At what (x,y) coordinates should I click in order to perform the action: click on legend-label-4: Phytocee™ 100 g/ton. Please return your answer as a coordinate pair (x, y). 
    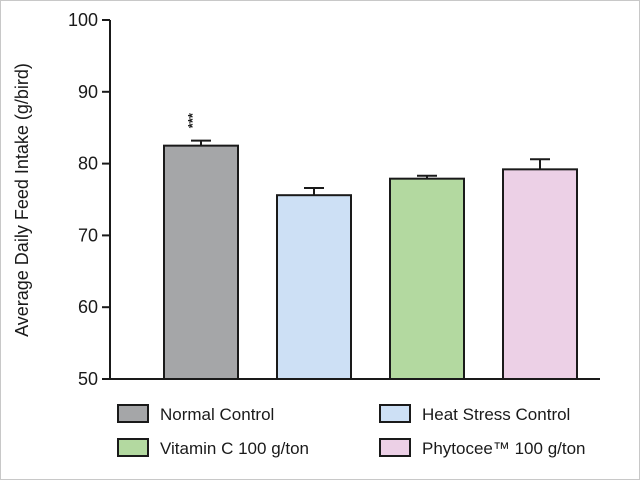
    Looking at the image, I should click on (504, 448).